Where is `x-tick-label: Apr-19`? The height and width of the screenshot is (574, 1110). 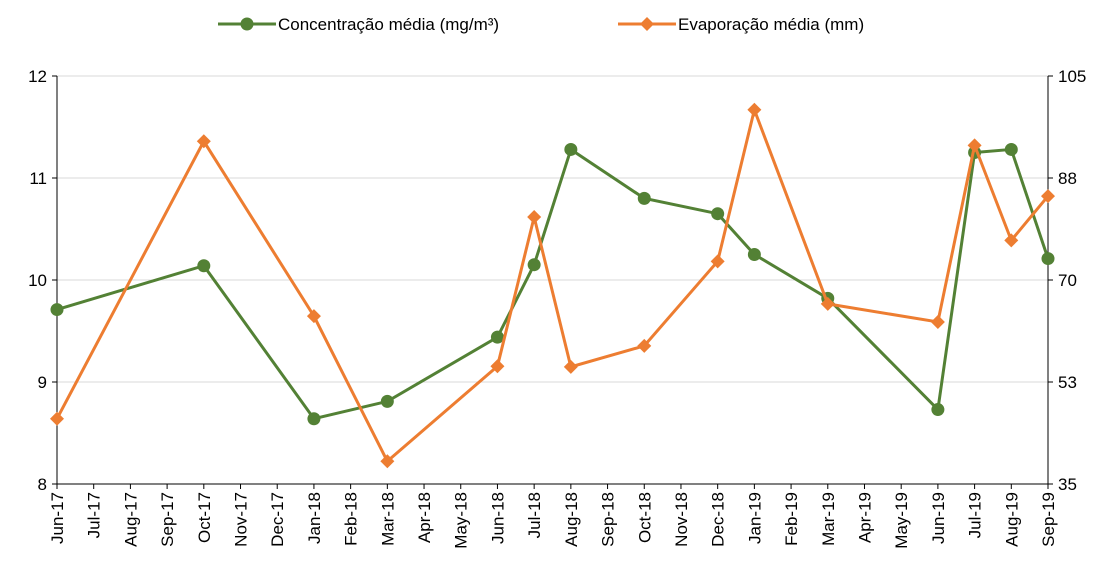
x-tick-label: Apr-19 is located at coordinates (864, 517).